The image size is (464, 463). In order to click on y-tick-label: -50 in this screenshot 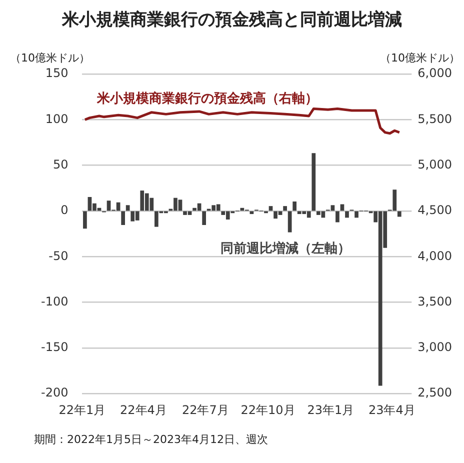, I will do `click(58, 255)`.